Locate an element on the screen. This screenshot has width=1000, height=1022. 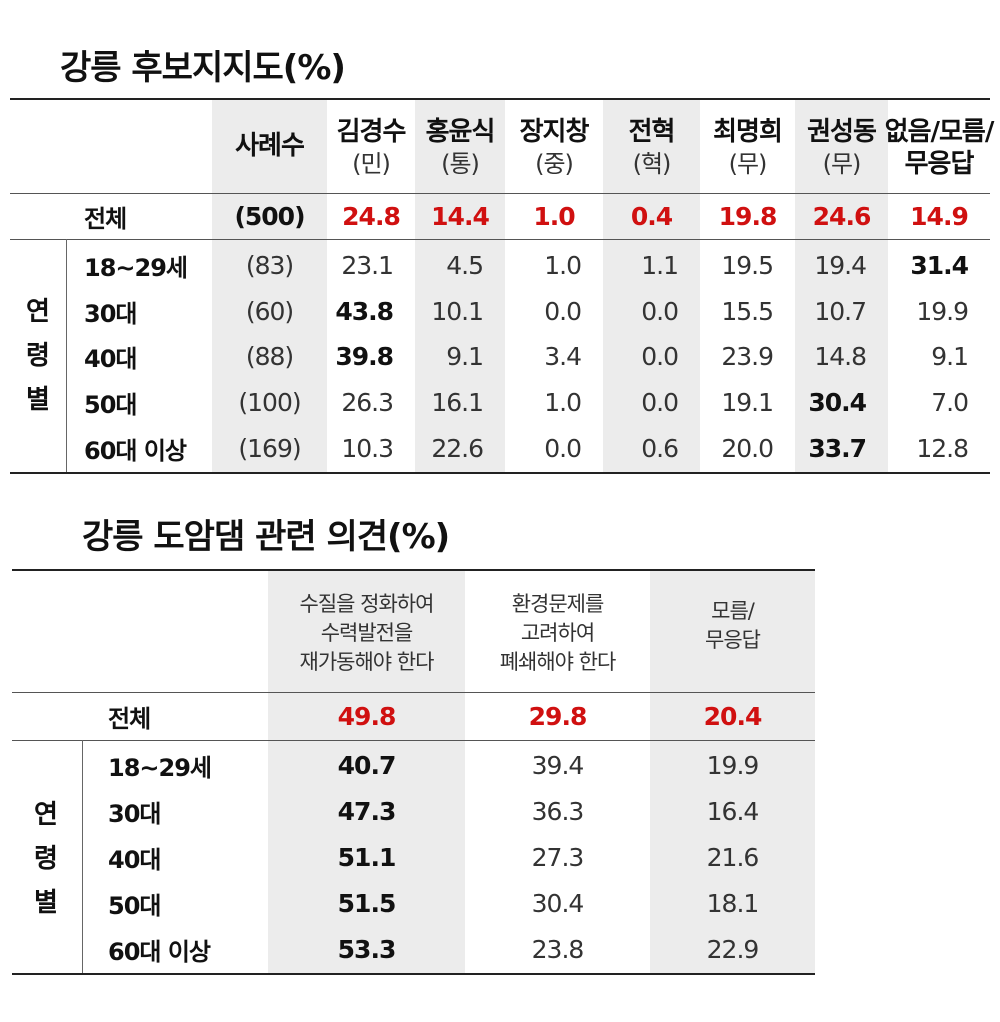
header-candidate: 최명희 (무) is located at coordinates (747, 148).